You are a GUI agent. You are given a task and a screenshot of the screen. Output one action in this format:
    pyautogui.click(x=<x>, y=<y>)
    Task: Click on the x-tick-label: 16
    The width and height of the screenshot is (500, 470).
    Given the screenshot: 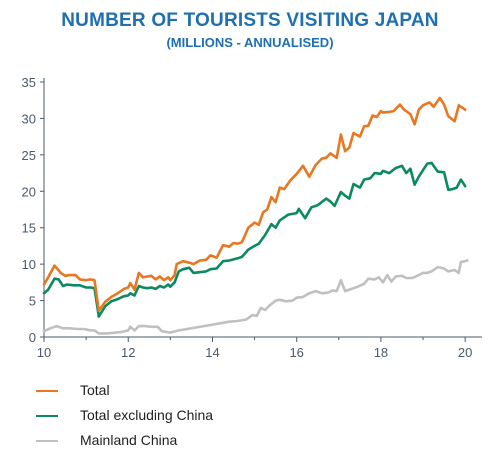 What is the action you would take?
    pyautogui.click(x=296, y=352)
    